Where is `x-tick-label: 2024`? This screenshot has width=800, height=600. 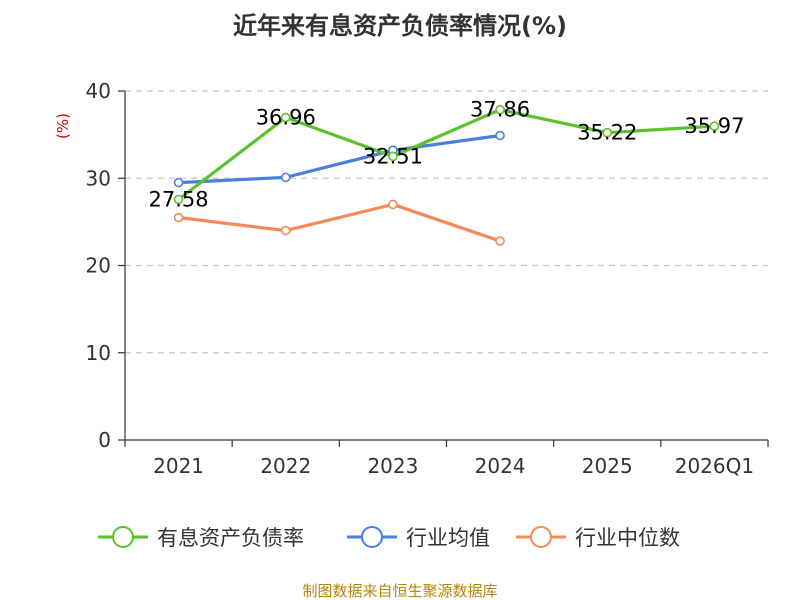
x-tick-label: 2024 is located at coordinates (500, 466).